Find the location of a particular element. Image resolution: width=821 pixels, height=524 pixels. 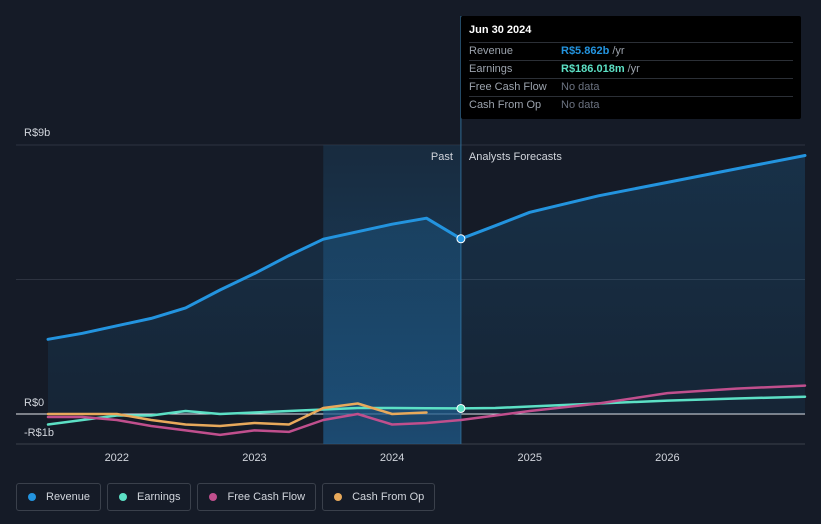

legend-item-free-cash-flow: Free Cash Flow is located at coordinates (257, 497).